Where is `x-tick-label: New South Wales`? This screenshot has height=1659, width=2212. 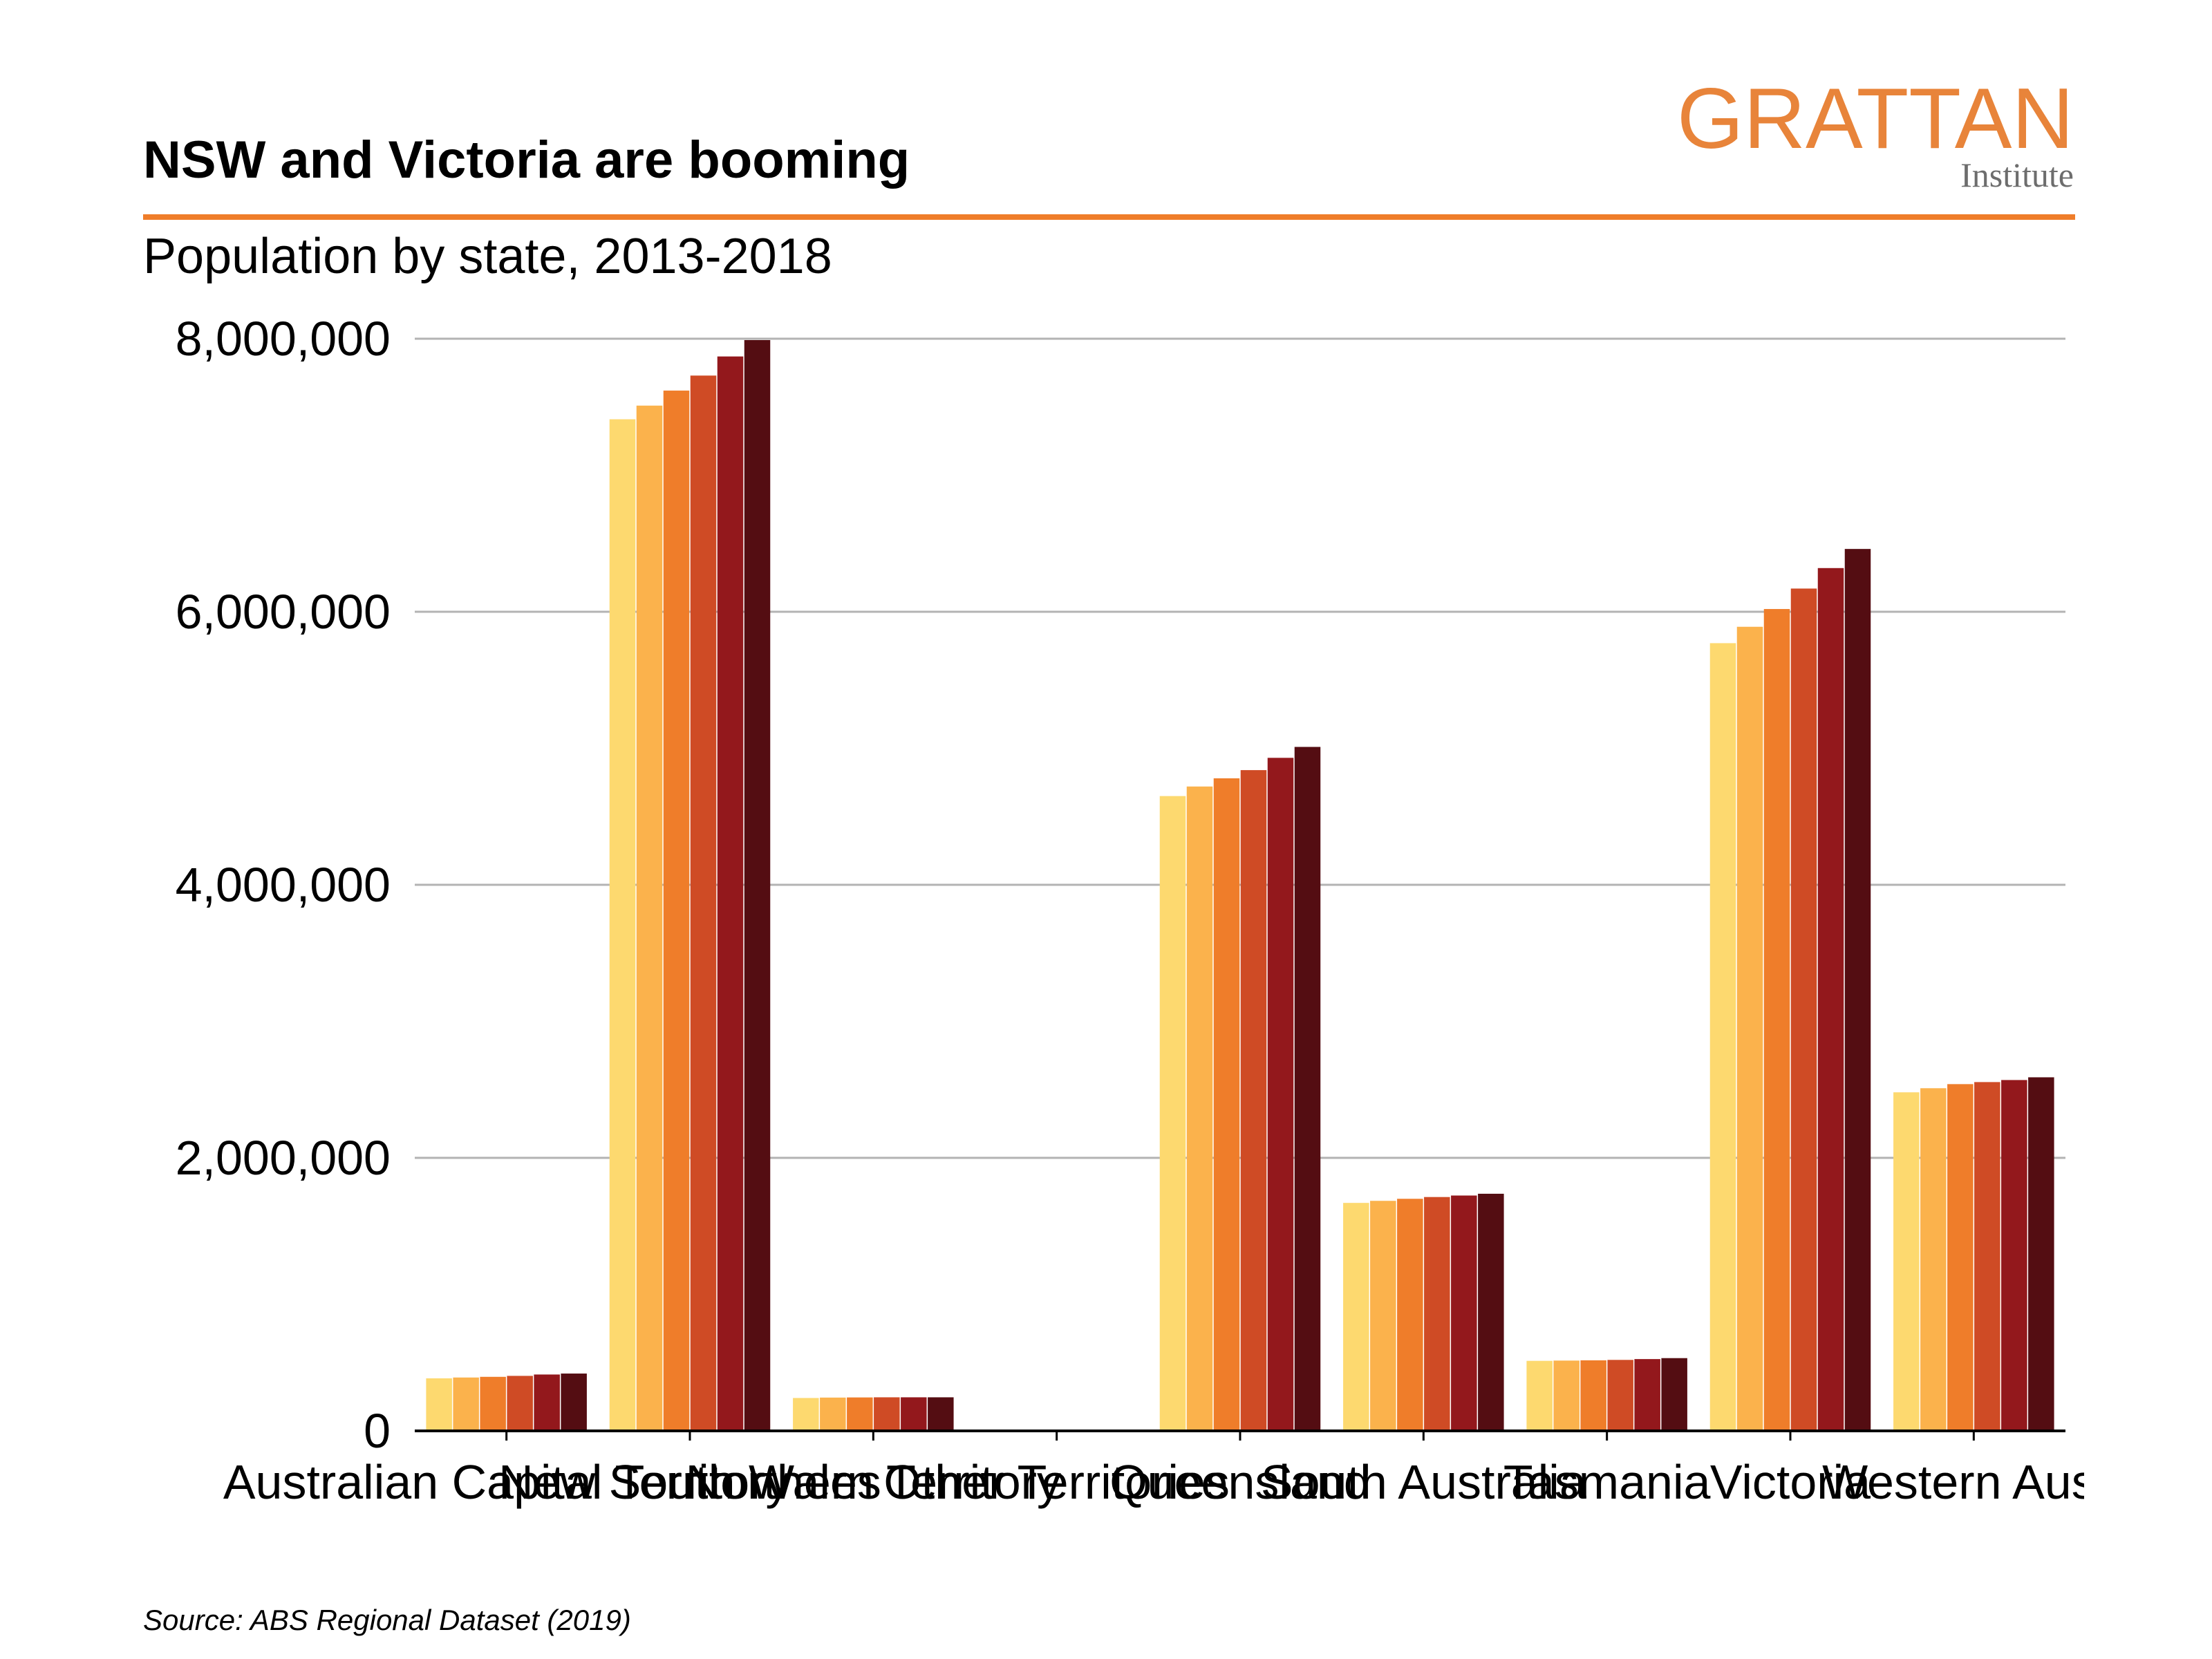
x-tick-label: New South Wales is located at coordinates (690, 1482).